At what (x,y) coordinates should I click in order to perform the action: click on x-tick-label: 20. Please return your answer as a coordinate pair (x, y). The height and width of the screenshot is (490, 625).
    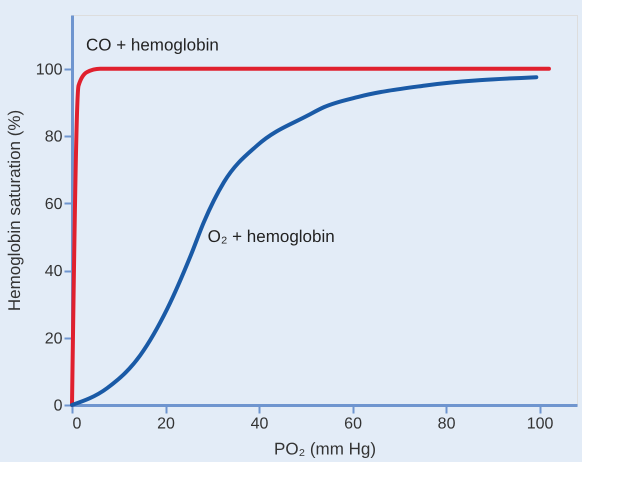
    Looking at the image, I should click on (166, 424).